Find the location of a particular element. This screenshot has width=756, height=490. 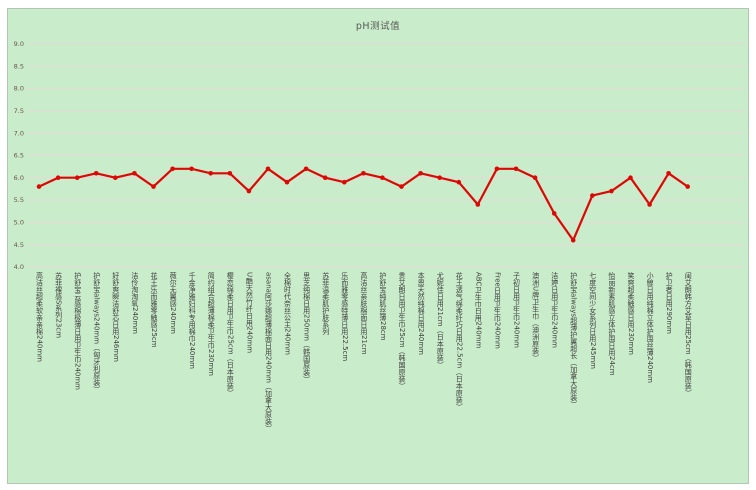

y-tick-label: 9.0 is located at coordinates (19, 44).